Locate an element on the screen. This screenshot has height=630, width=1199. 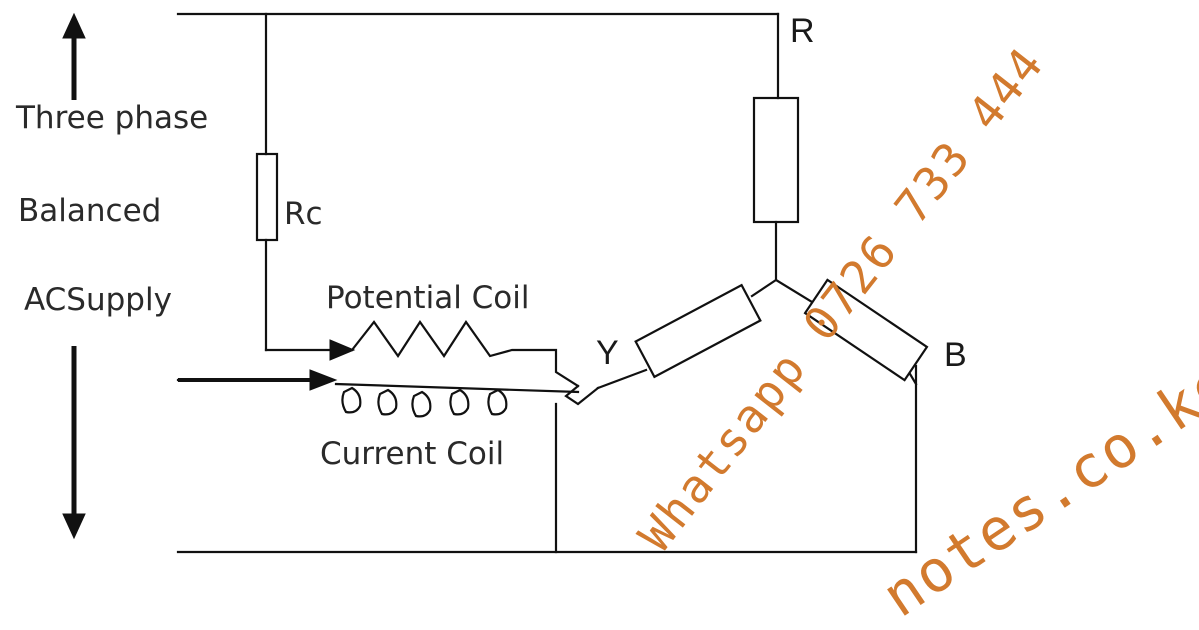
supply-down-arrowhead is located at coordinates (74, 526).